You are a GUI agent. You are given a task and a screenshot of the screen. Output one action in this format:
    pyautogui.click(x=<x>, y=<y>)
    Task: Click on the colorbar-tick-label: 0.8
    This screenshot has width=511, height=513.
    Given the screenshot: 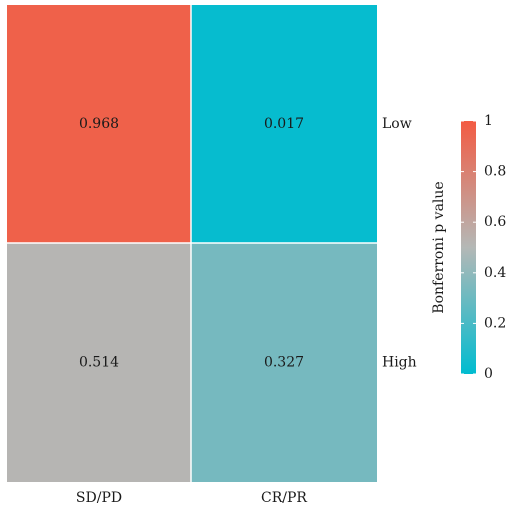 What is the action you would take?
    pyautogui.click(x=495, y=172)
    